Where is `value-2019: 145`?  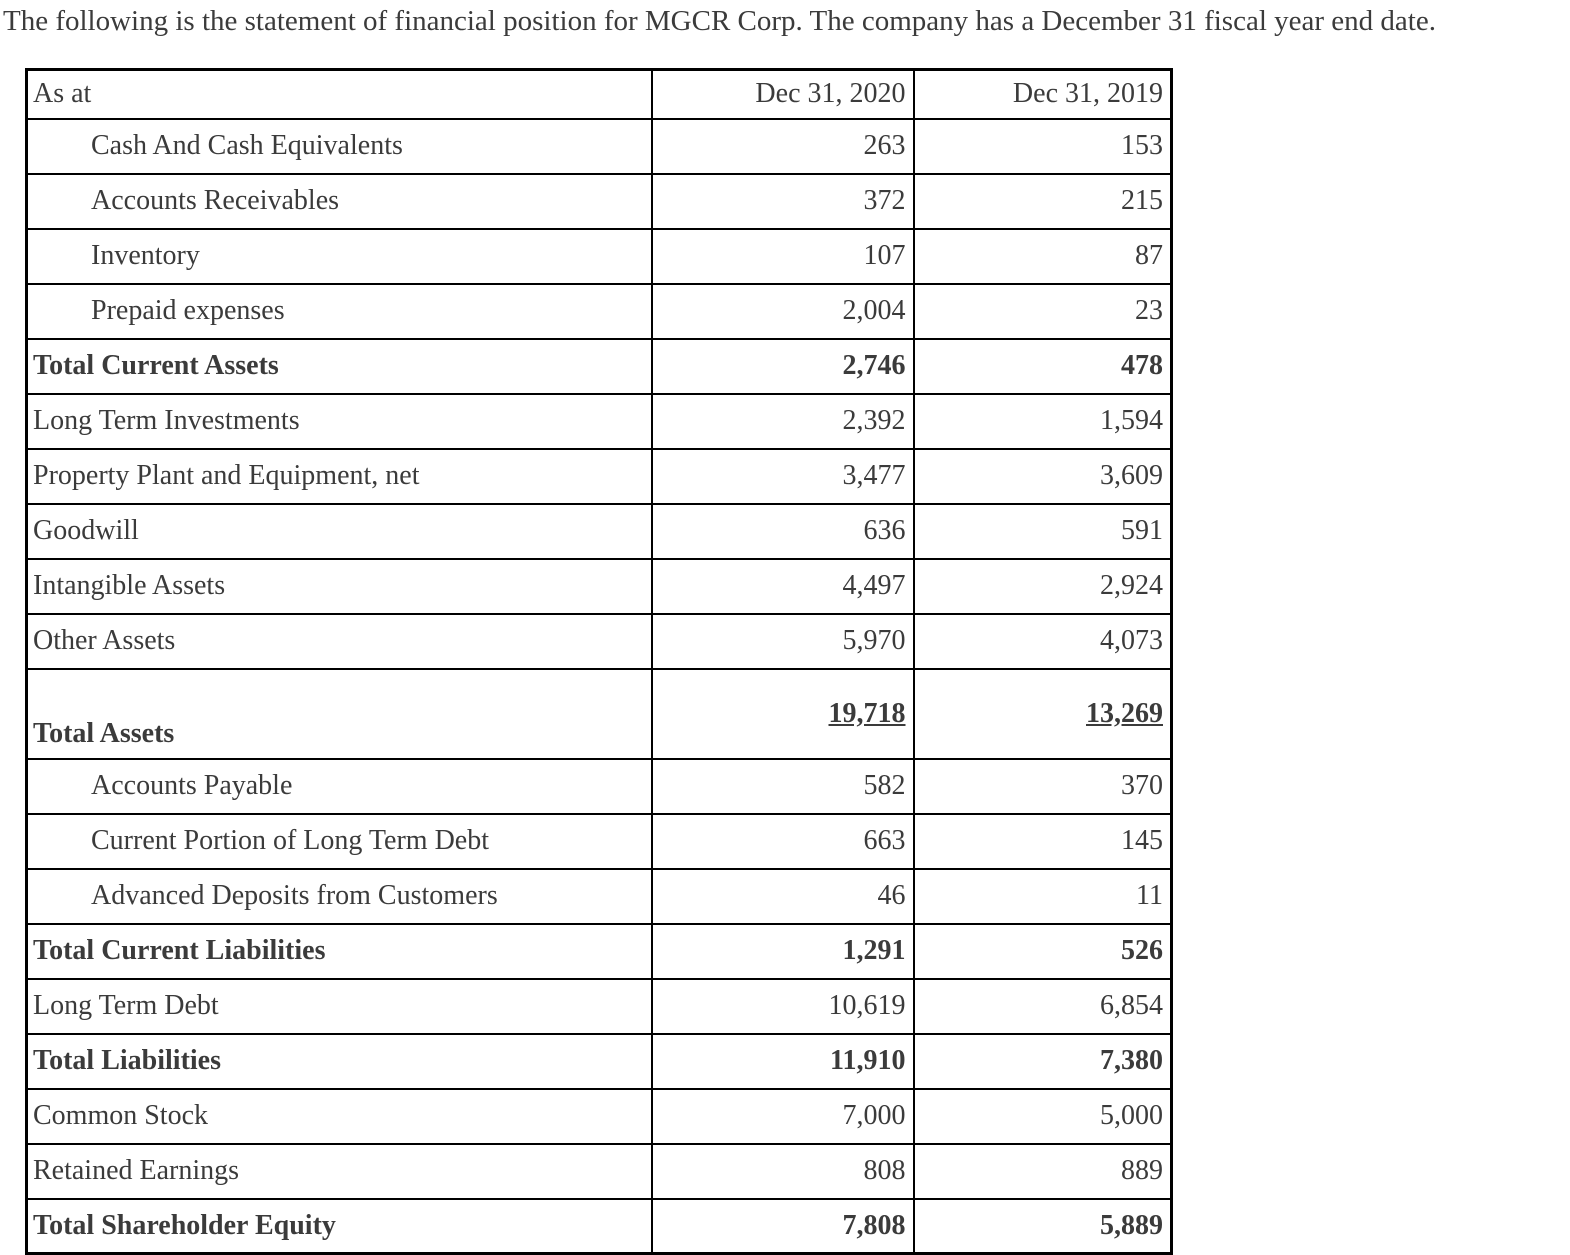
value-2019: 145 is located at coordinates (1042, 841).